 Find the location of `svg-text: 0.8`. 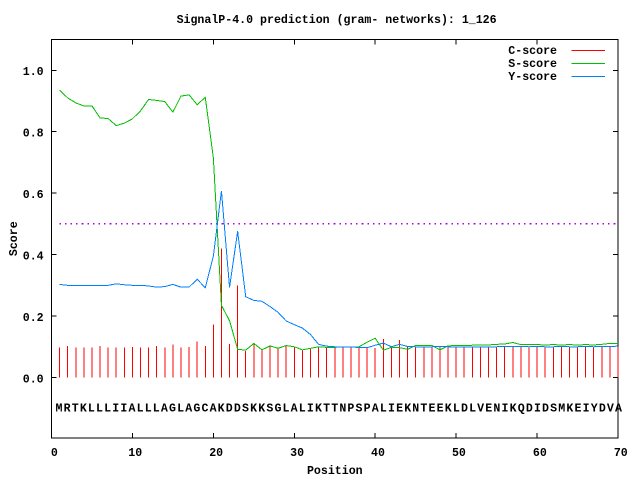

svg-text: 0.8 is located at coordinates (33, 134).